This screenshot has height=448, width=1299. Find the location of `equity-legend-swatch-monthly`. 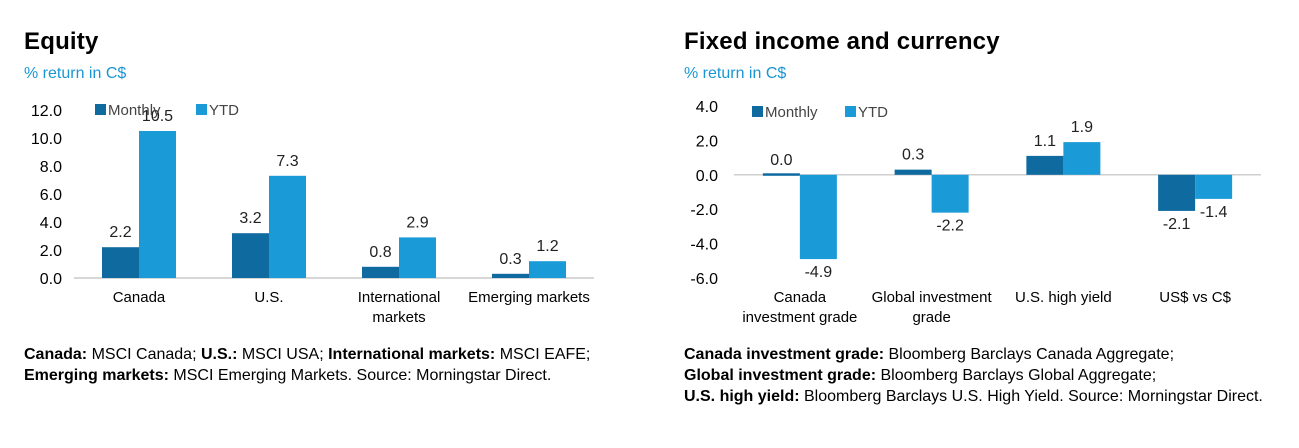

equity-legend-swatch-monthly is located at coordinates (100, 109).